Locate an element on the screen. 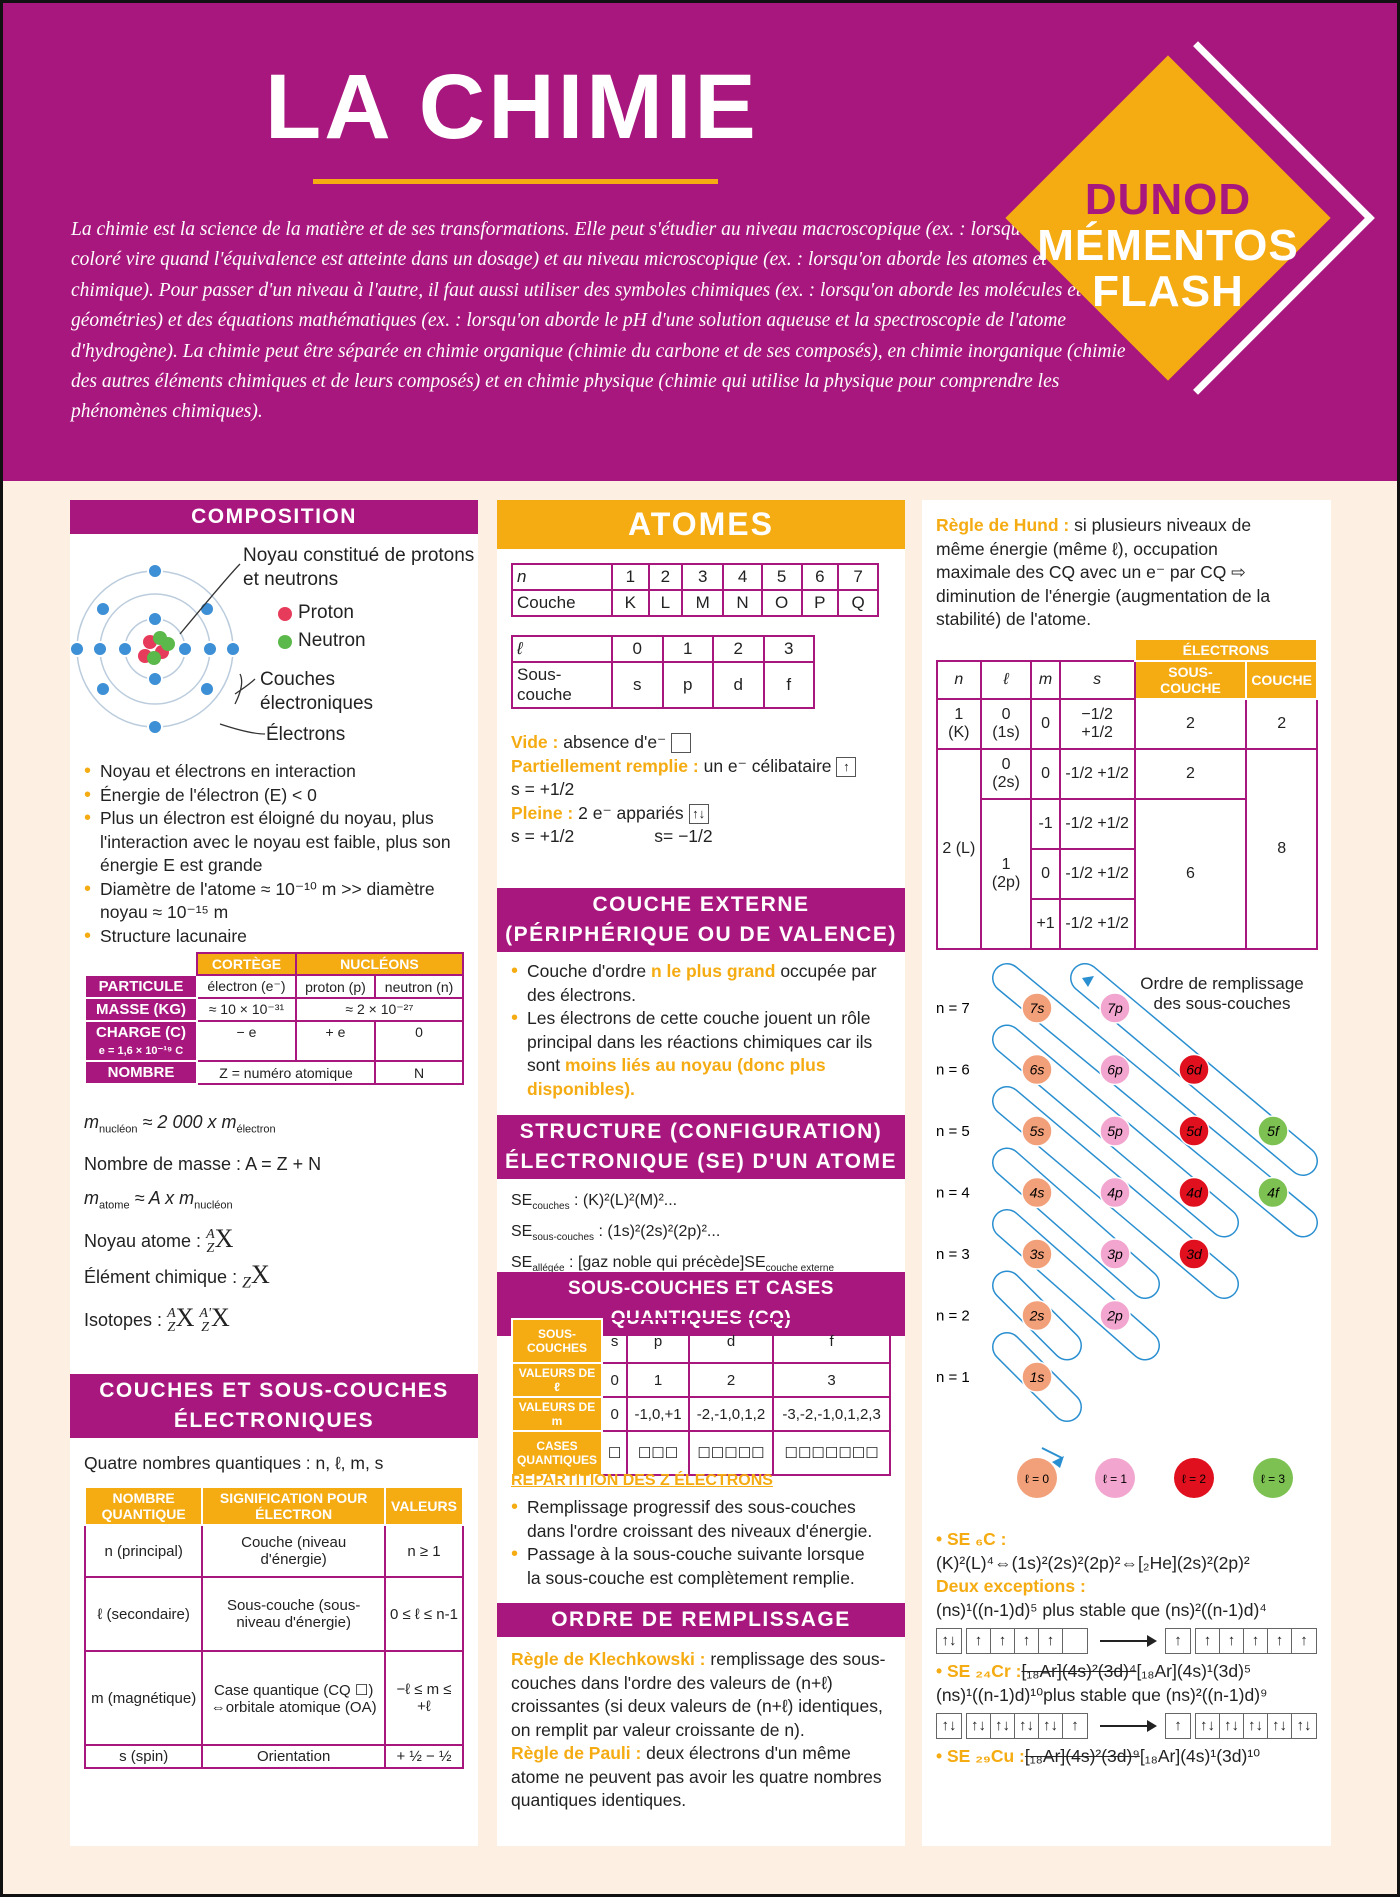  t: [₁₈Ar](4s)¹(3d)¹⁰ is located at coordinates (1200, 1756).